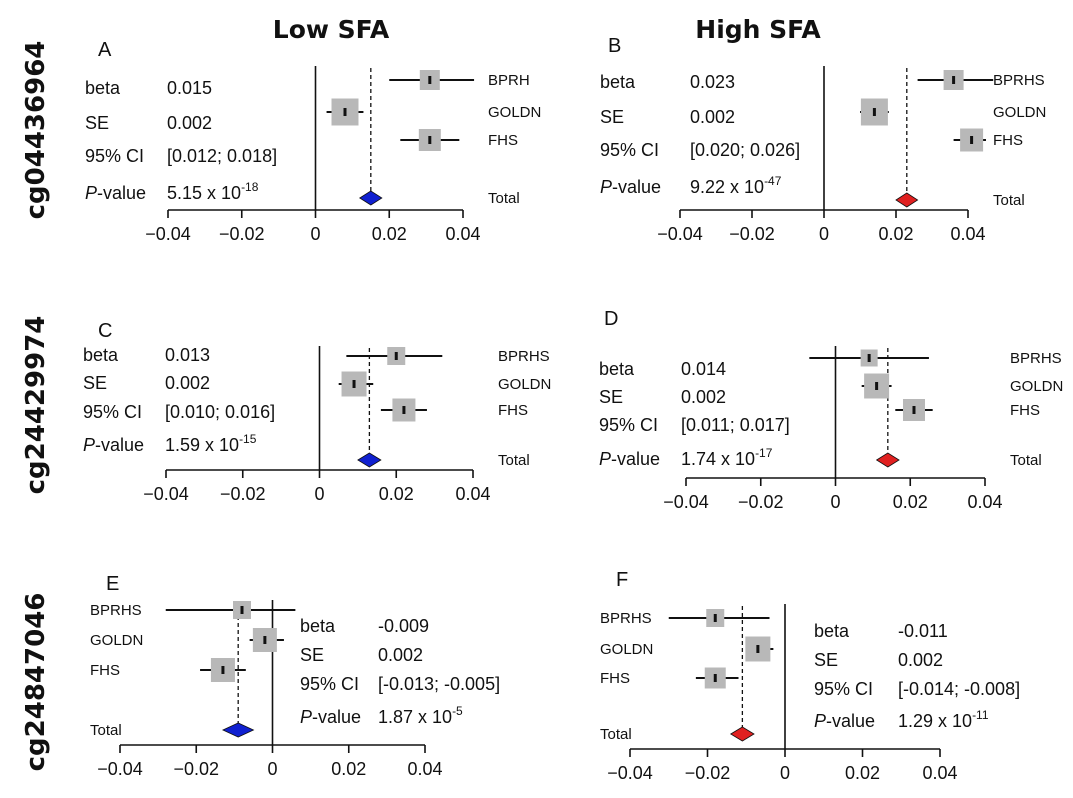 Image resolution: width=1073 pixels, height=798 pixels. What do you see at coordinates (439, 684) in the screenshot?
I see `stat-value: [-0.013; -0.005]` at bounding box center [439, 684].